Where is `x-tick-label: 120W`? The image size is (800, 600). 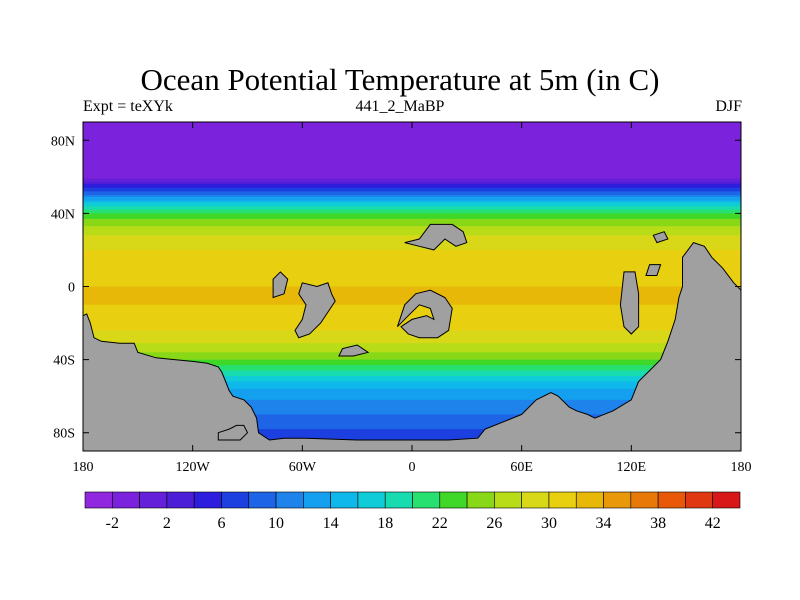
x-tick-label: 120W is located at coordinates (193, 467).